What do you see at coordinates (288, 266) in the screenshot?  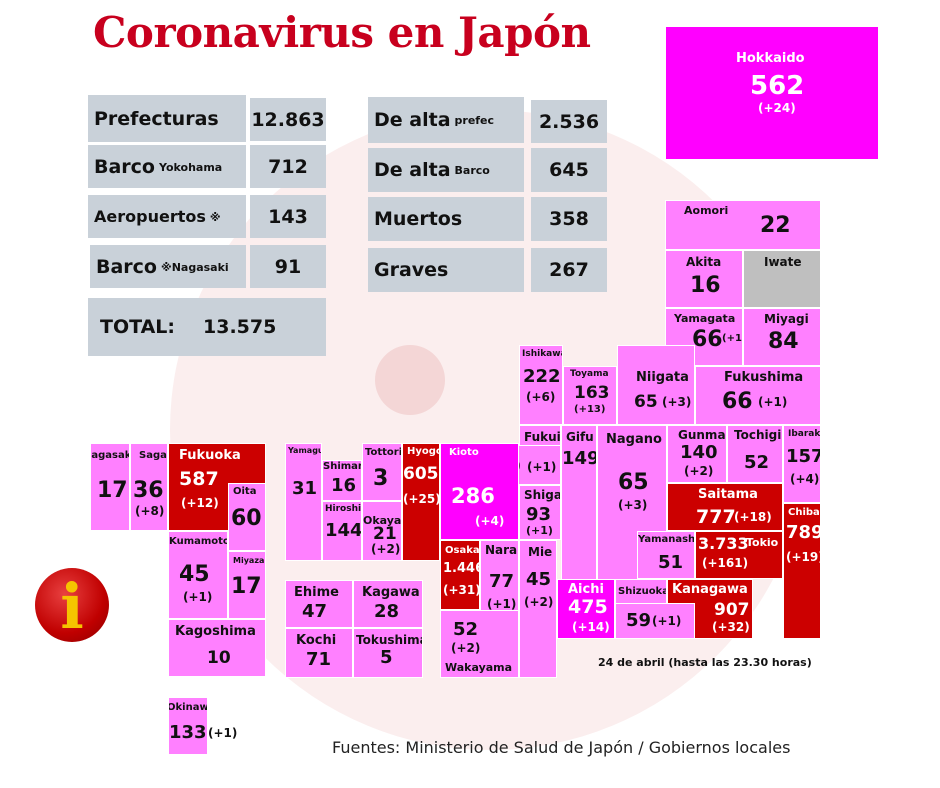 I see `stat-value-barco-nagasaki: 91` at bounding box center [288, 266].